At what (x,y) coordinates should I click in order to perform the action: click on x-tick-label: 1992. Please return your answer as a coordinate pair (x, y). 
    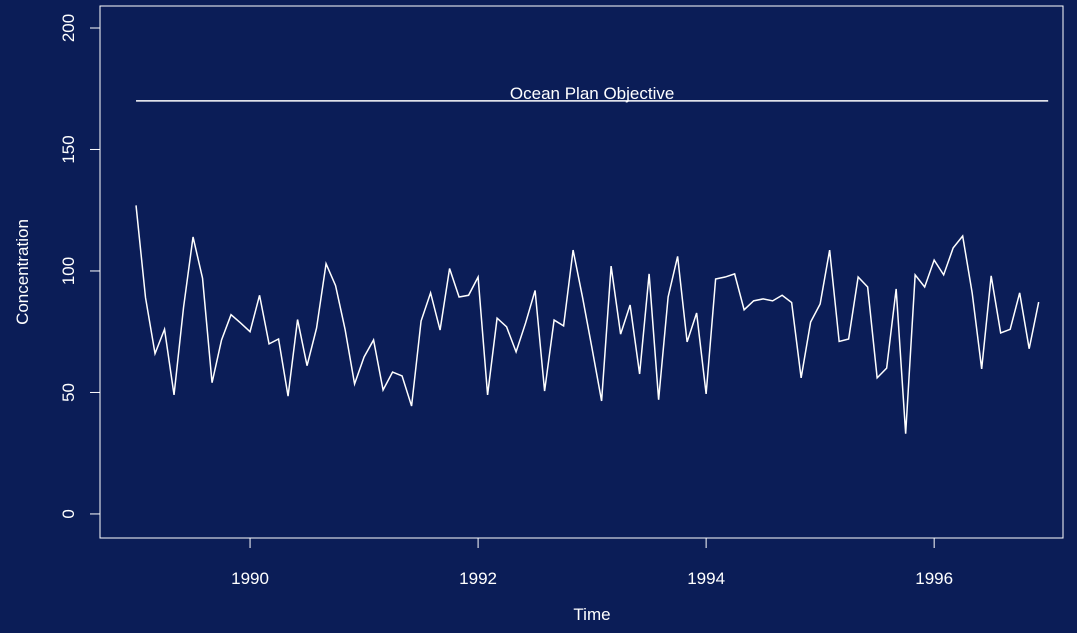
    Looking at the image, I should click on (478, 578).